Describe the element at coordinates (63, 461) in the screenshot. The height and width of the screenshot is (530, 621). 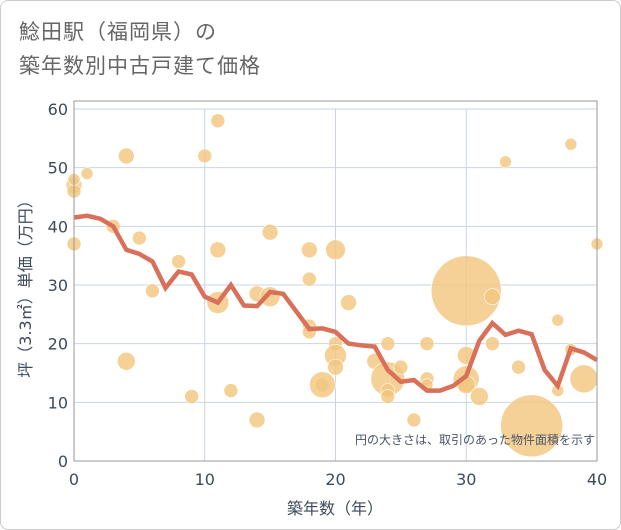
I see `y-tick-label: 0` at that location.